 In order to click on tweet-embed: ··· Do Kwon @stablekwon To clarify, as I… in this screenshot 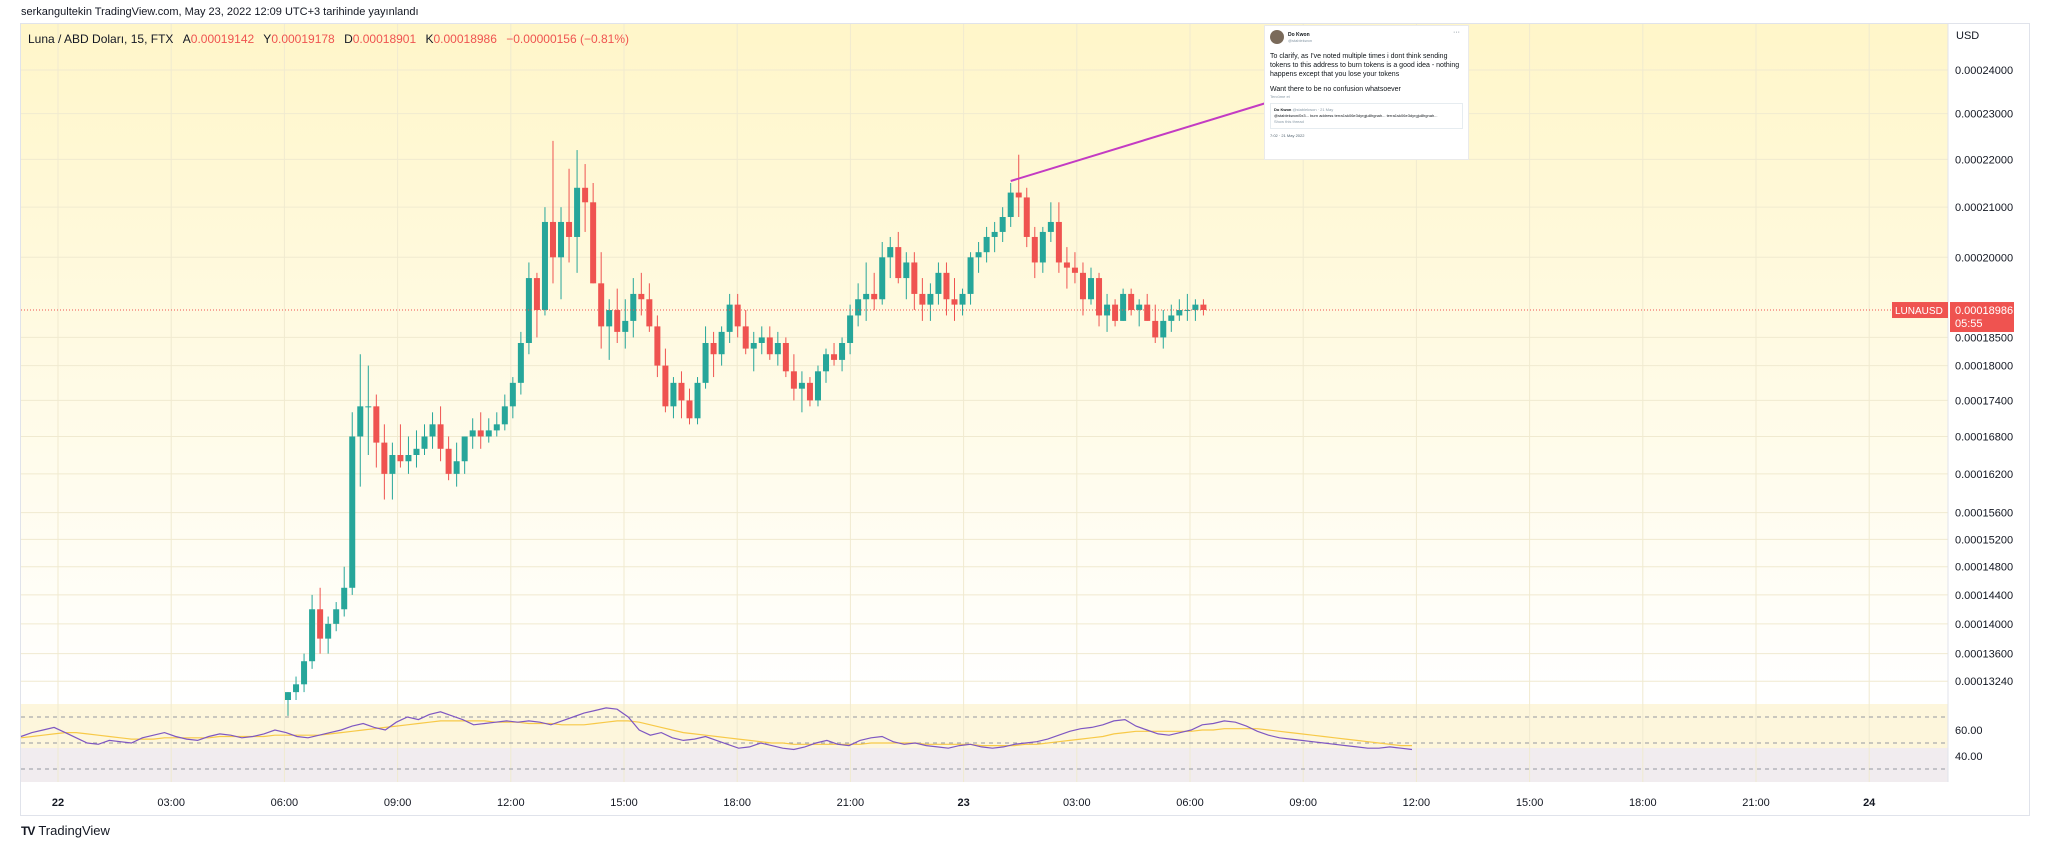, I will do `click(1366, 92)`.